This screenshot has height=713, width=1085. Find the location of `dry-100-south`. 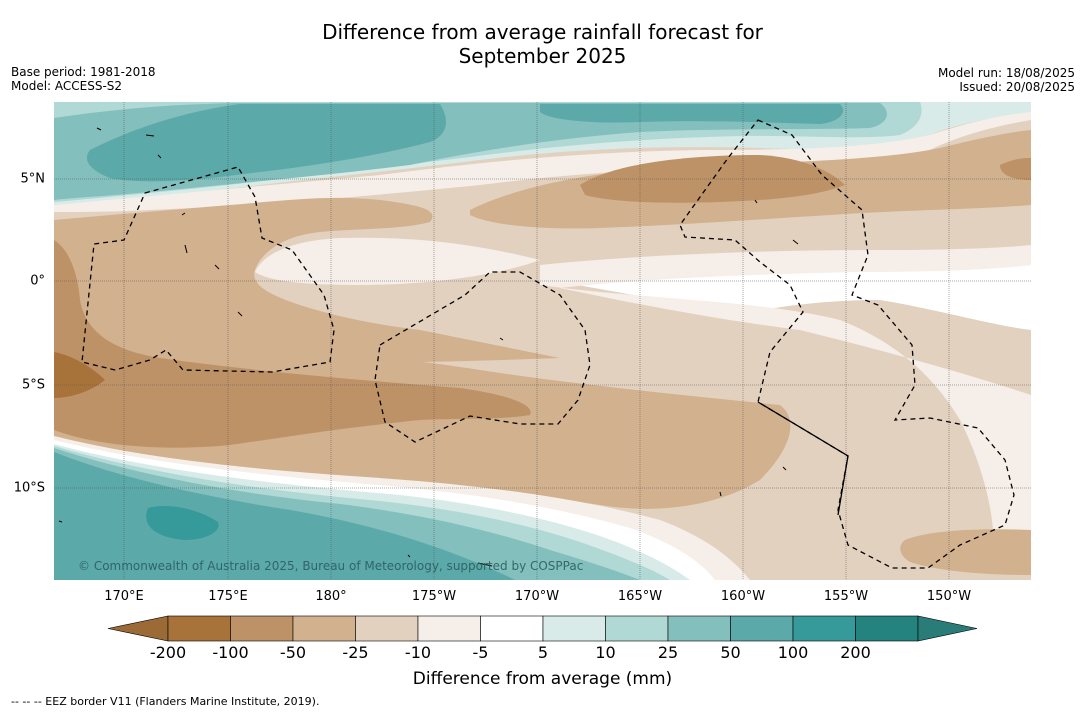

dry-100-south is located at coordinates (292, 344).